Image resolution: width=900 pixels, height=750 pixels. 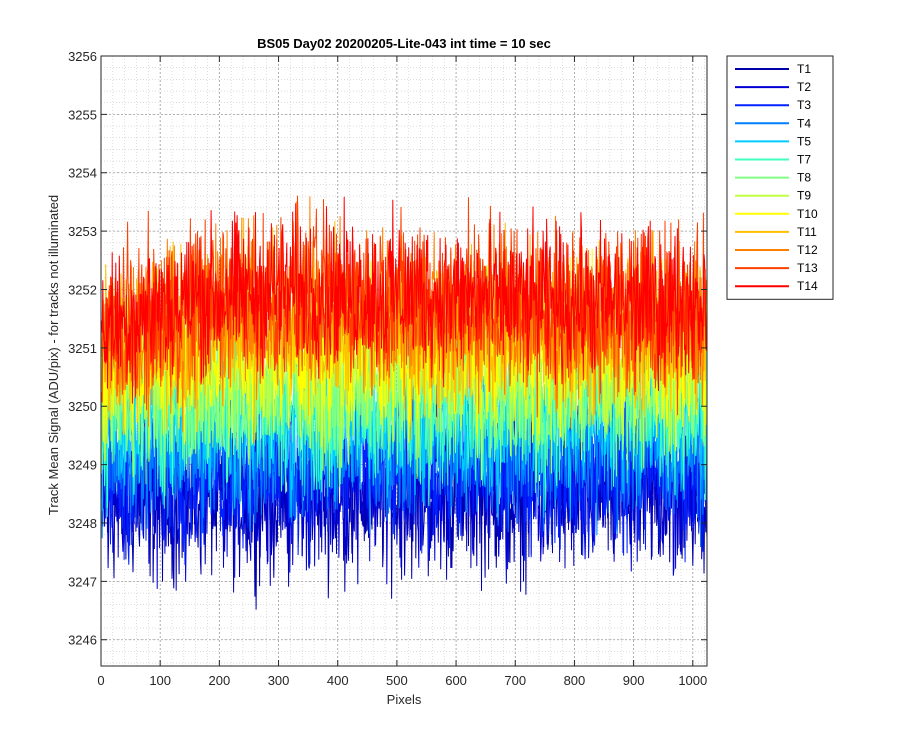 What do you see at coordinates (456, 680) in the screenshot?
I see `x-tick-label: 600` at bounding box center [456, 680].